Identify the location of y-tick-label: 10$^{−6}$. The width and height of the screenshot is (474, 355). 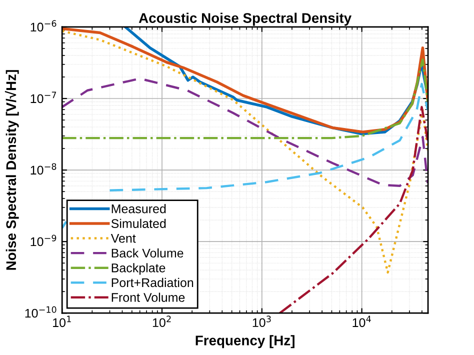
(43, 26).